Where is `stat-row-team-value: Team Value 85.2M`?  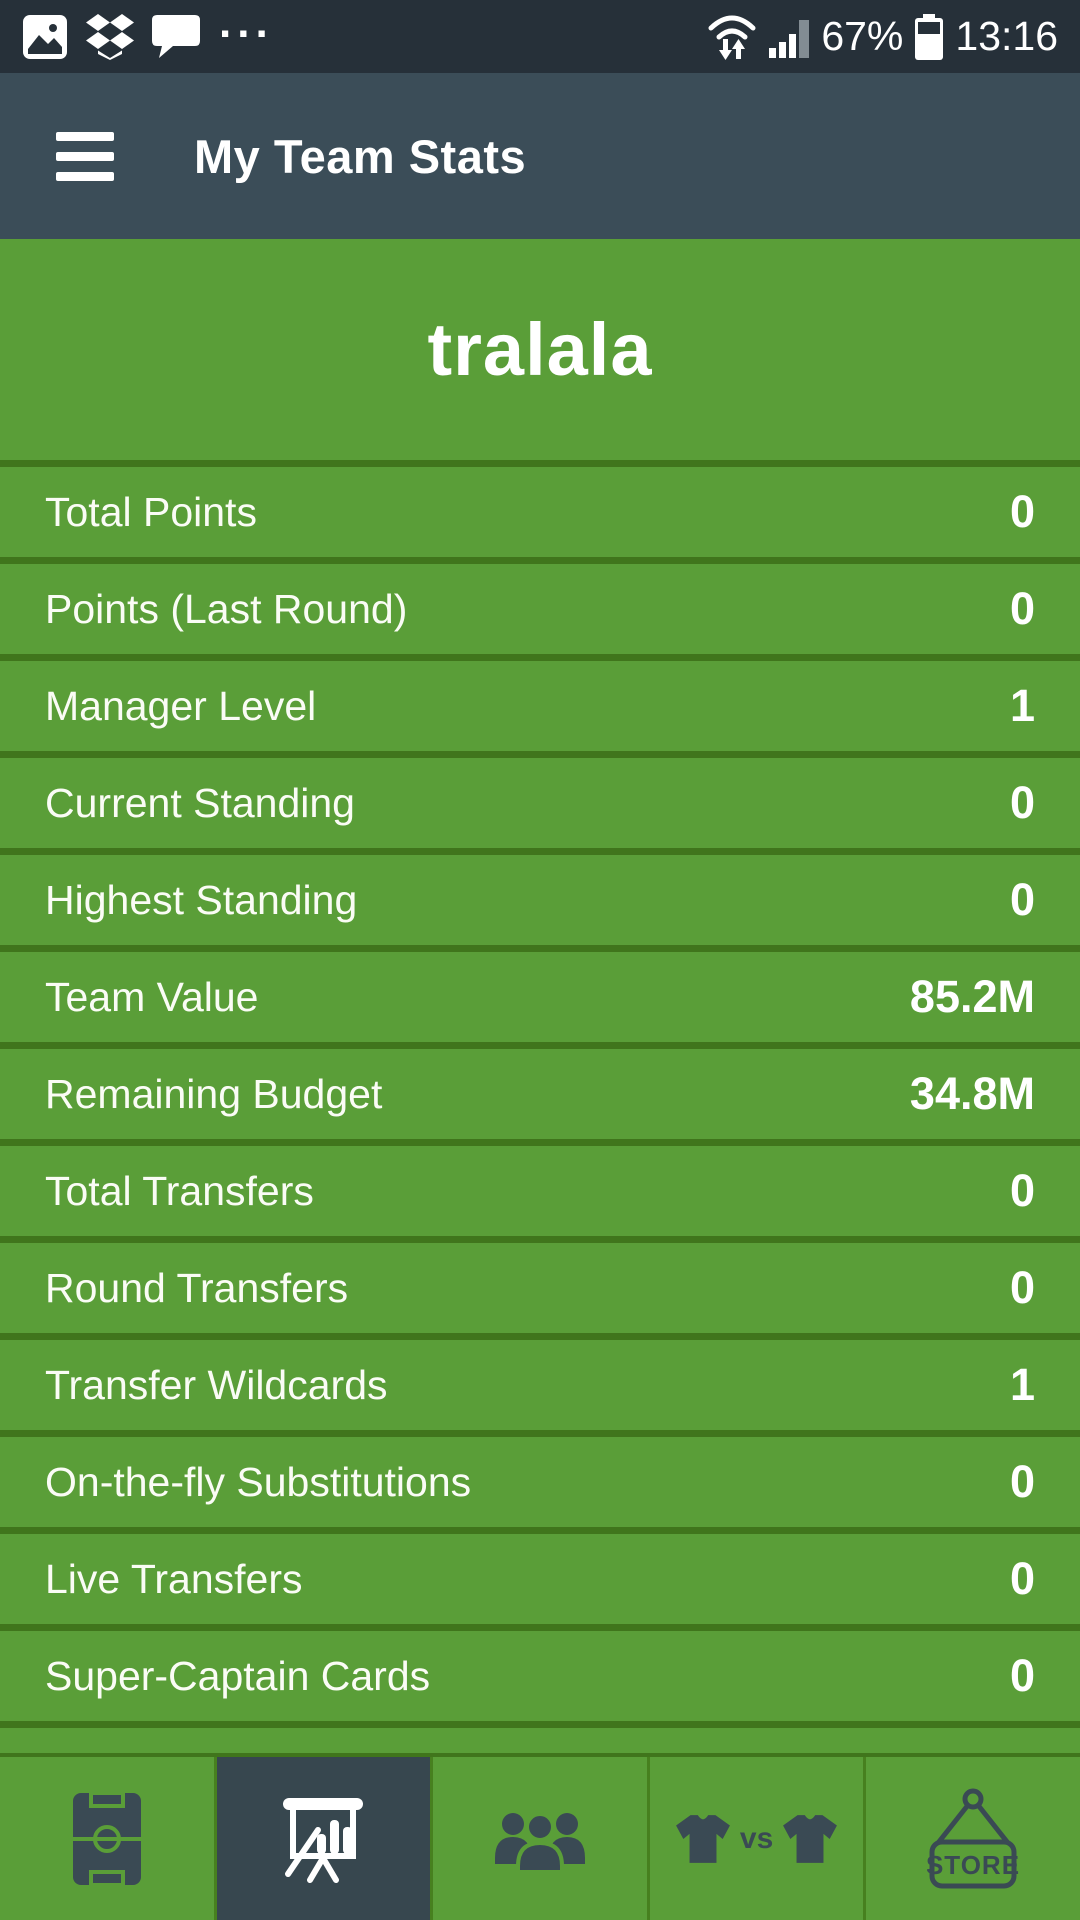 stat-row-team-value: Team Value 85.2M is located at coordinates (540, 1000).